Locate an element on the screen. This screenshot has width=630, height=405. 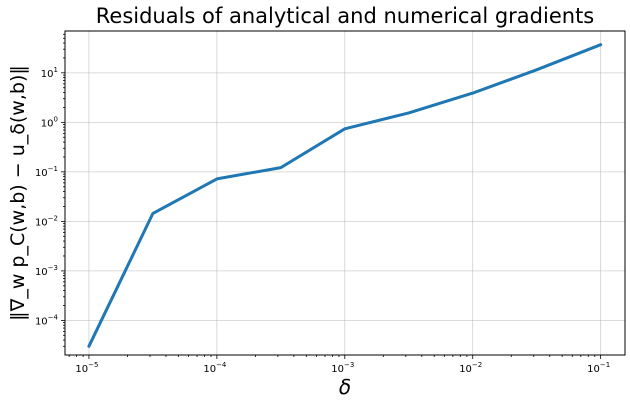
y-tick-exponent: −2 is located at coordinates (53, 218).